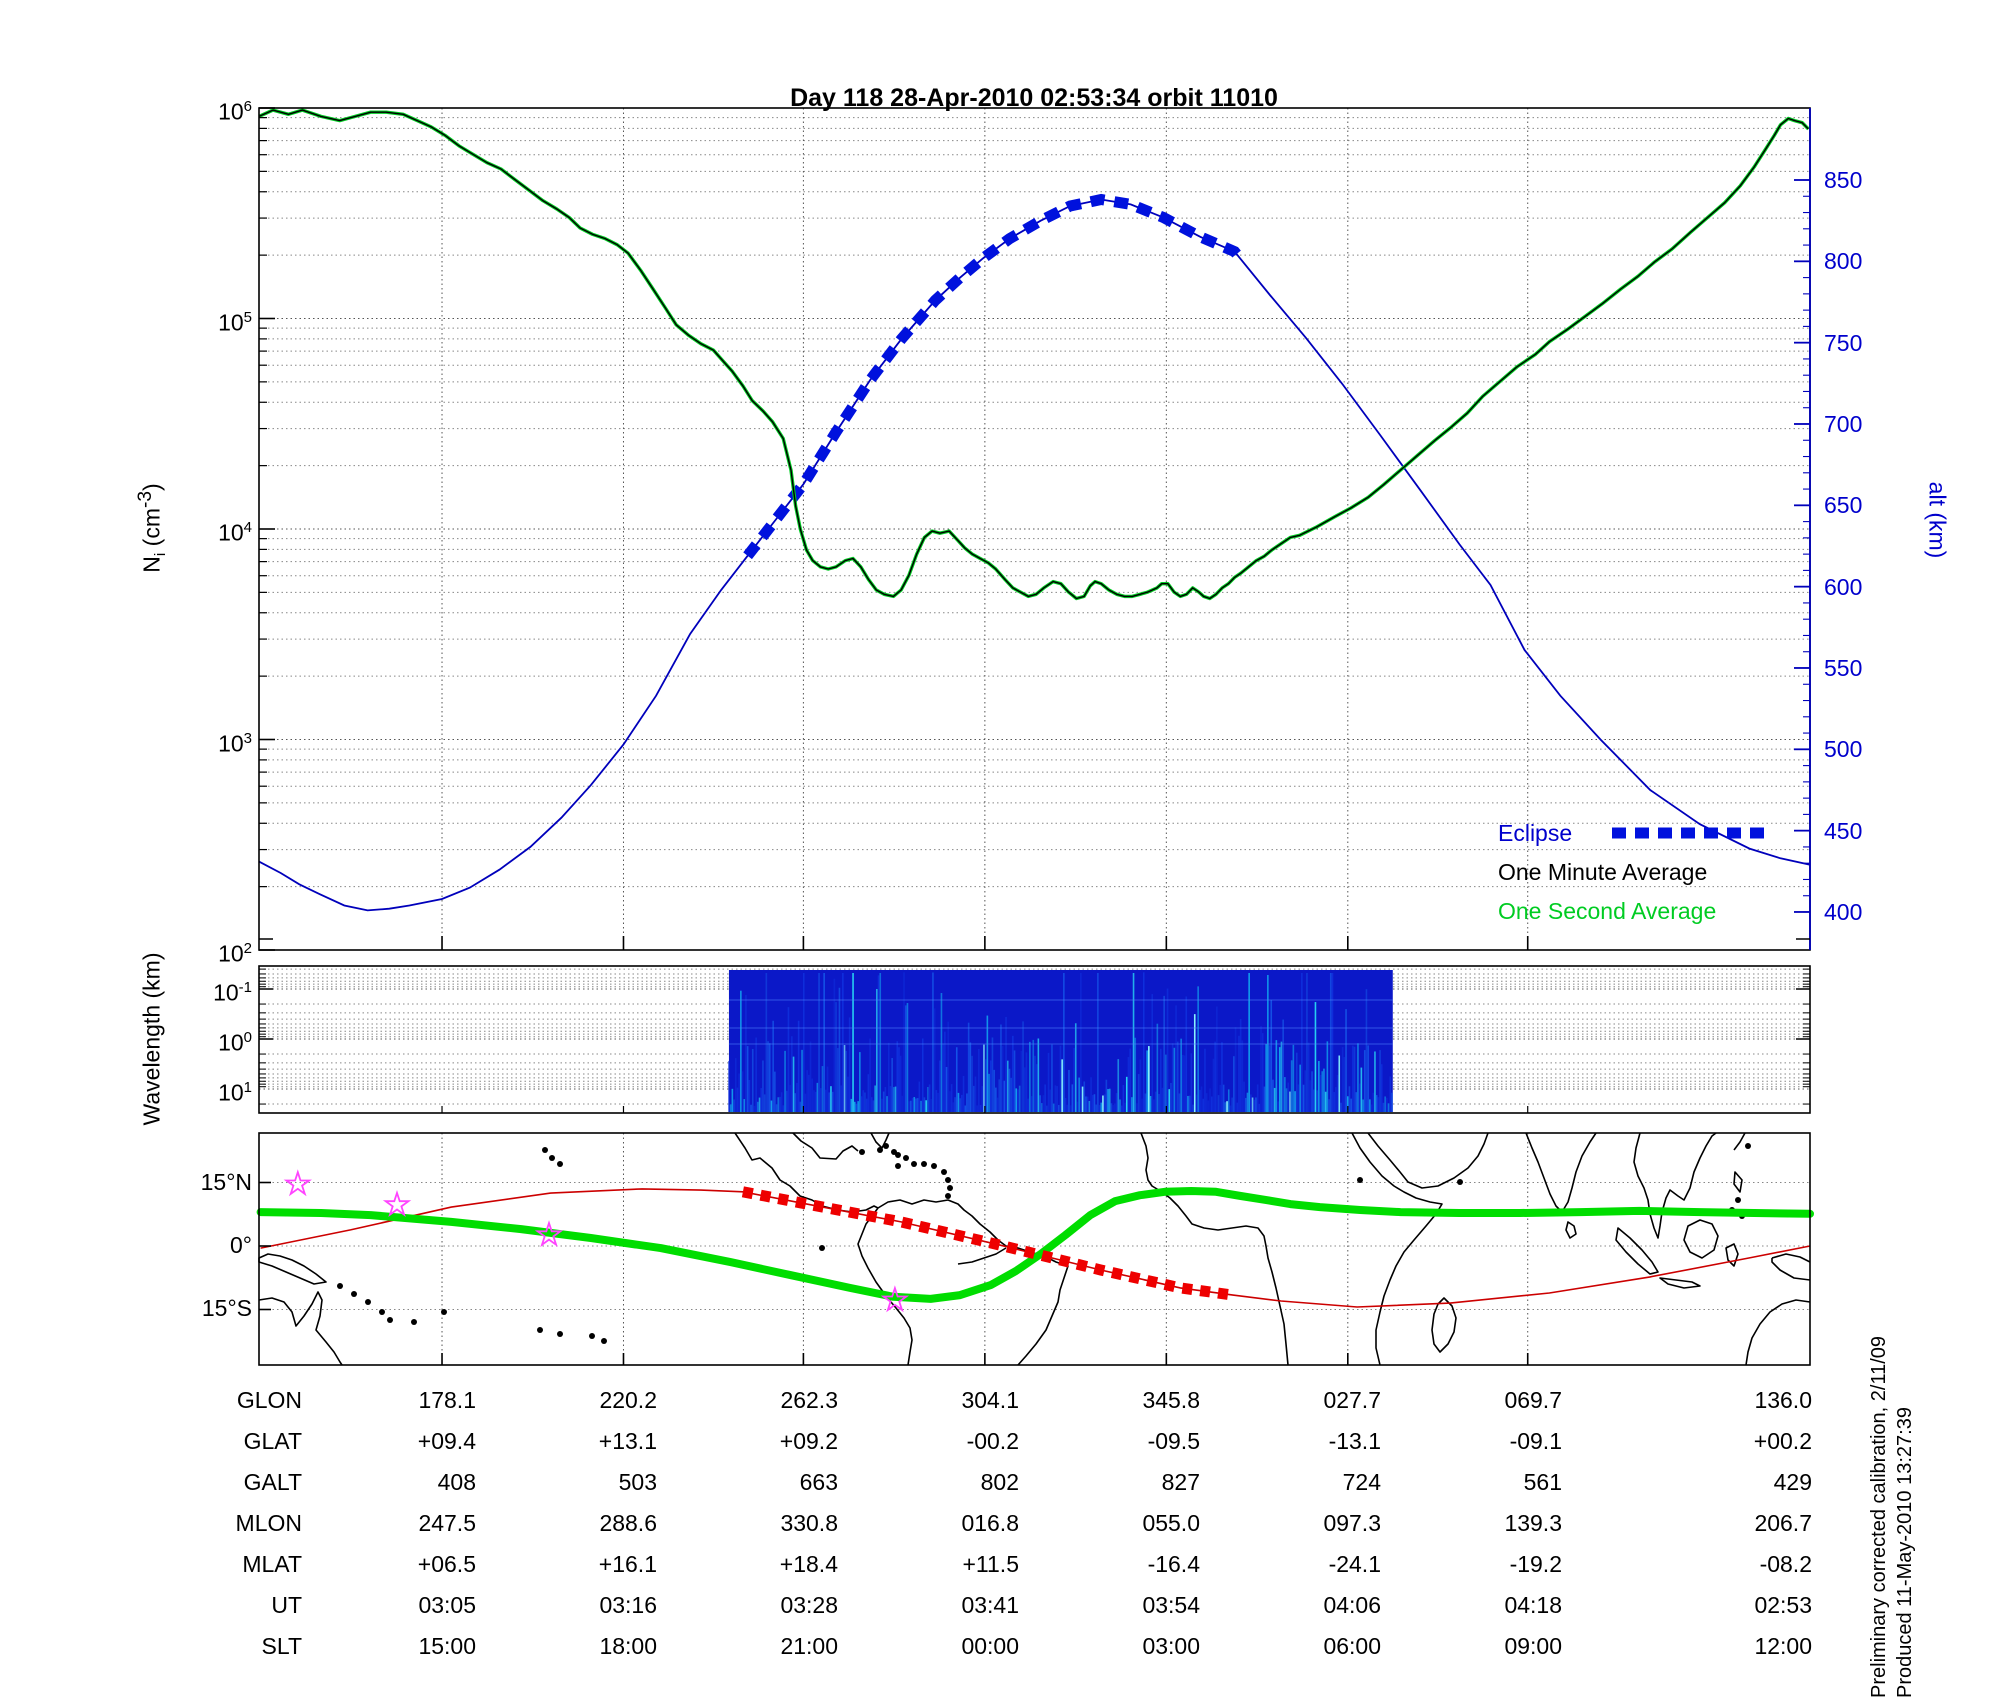  Describe the element at coordinates (272, 1441) in the screenshot. I see `table-row-label: GLAT` at that location.